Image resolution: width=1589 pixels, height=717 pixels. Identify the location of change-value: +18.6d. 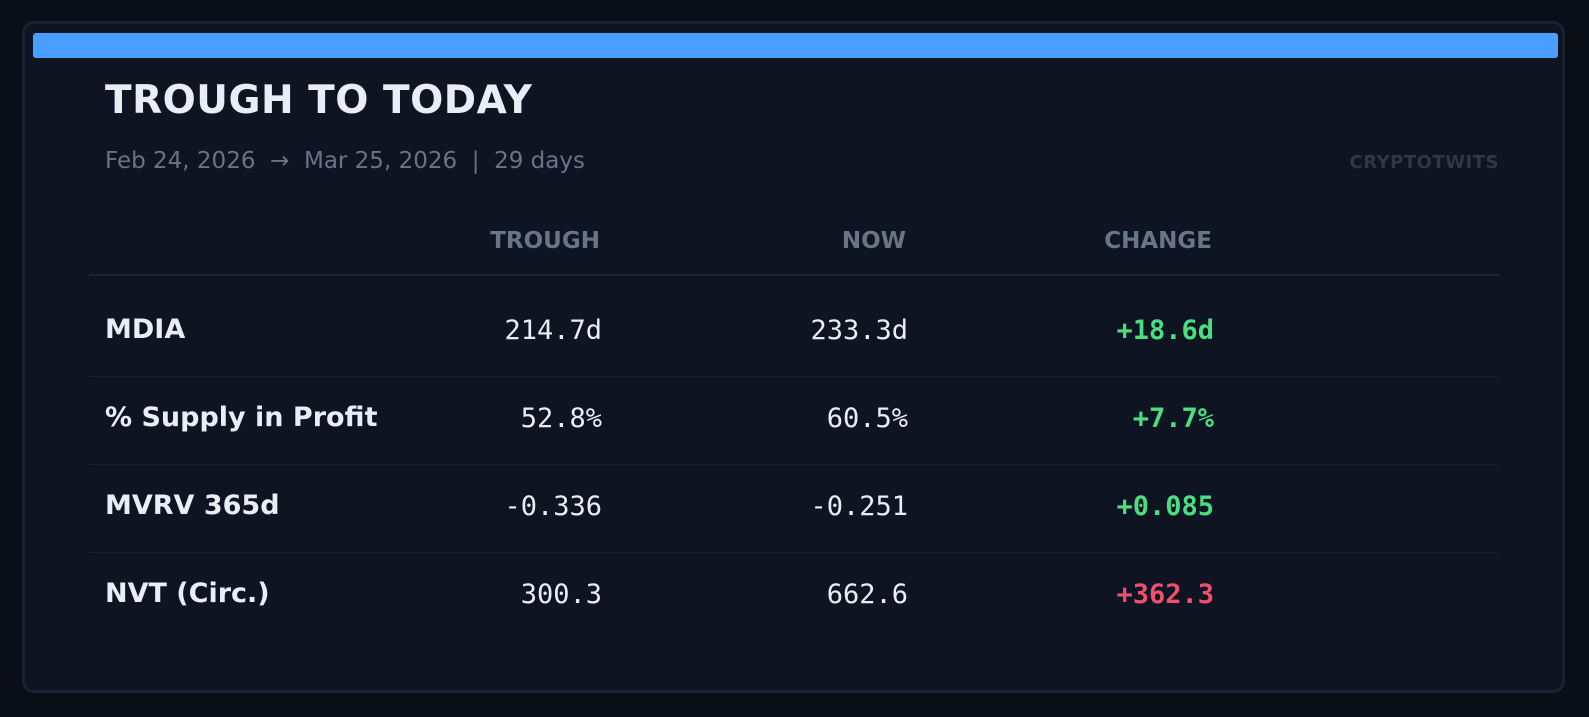
(1165, 330).